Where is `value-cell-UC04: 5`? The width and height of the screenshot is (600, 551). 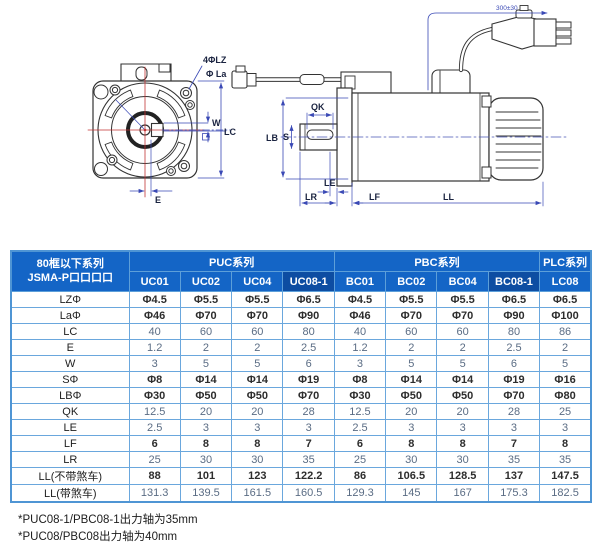 value-cell-UC04: 5 is located at coordinates (257, 363).